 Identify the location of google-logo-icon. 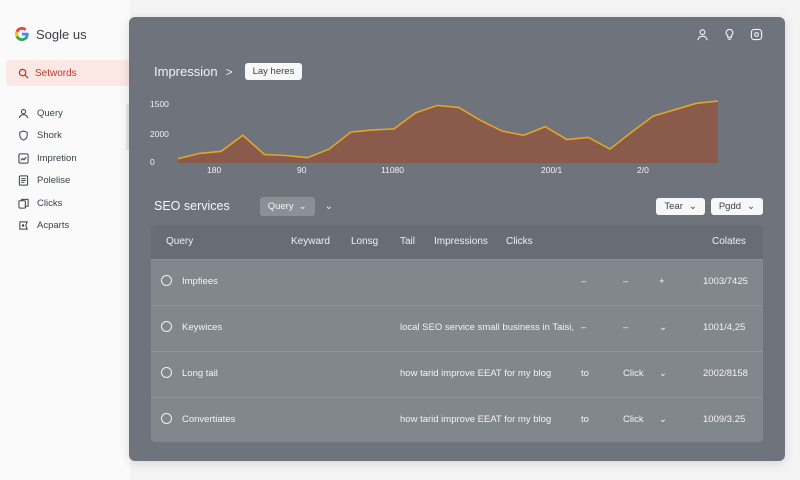
(22, 34).